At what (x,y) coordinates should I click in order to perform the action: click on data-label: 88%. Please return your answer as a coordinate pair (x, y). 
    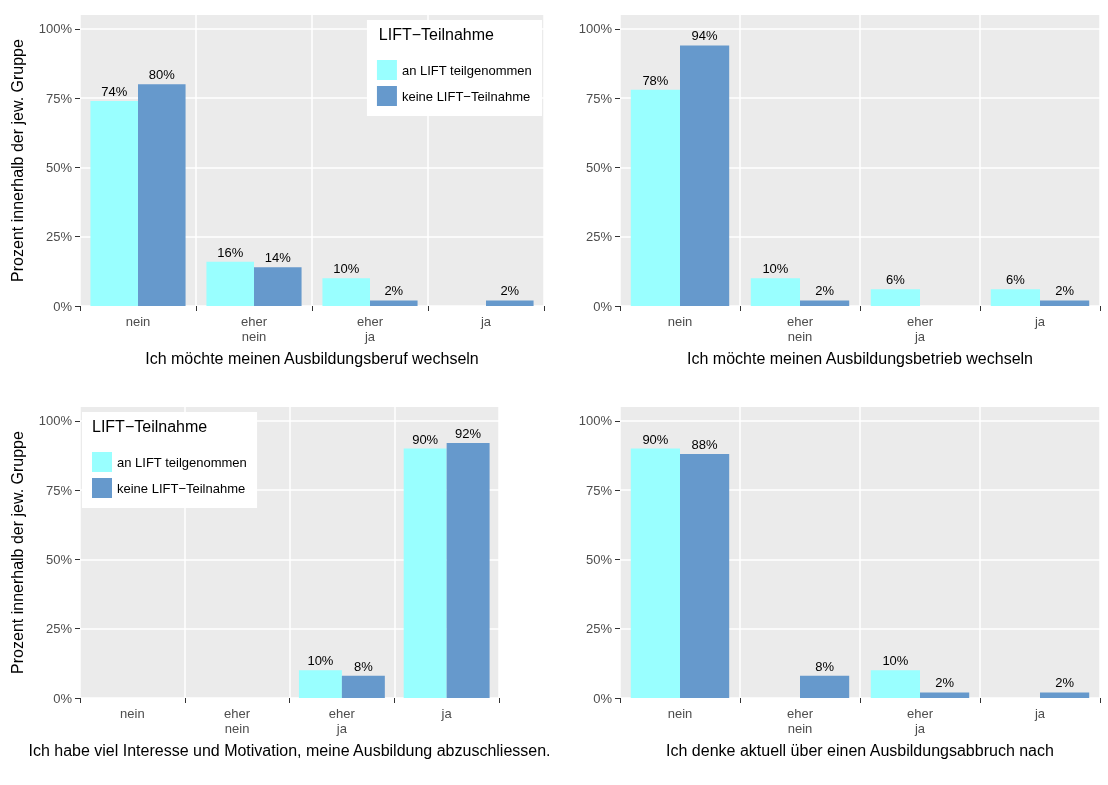
    Looking at the image, I should click on (705, 445).